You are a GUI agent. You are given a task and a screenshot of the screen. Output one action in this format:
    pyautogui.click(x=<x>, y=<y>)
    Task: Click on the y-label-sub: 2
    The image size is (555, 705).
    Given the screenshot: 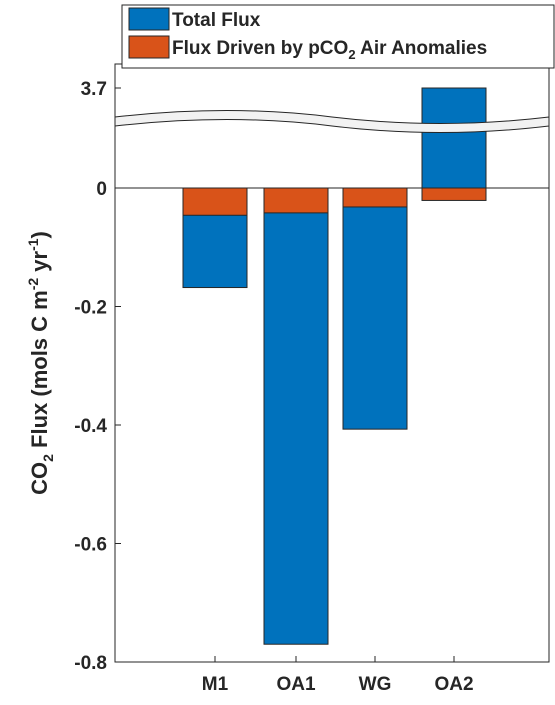 What is the action you would take?
    pyautogui.click(x=48, y=458)
    